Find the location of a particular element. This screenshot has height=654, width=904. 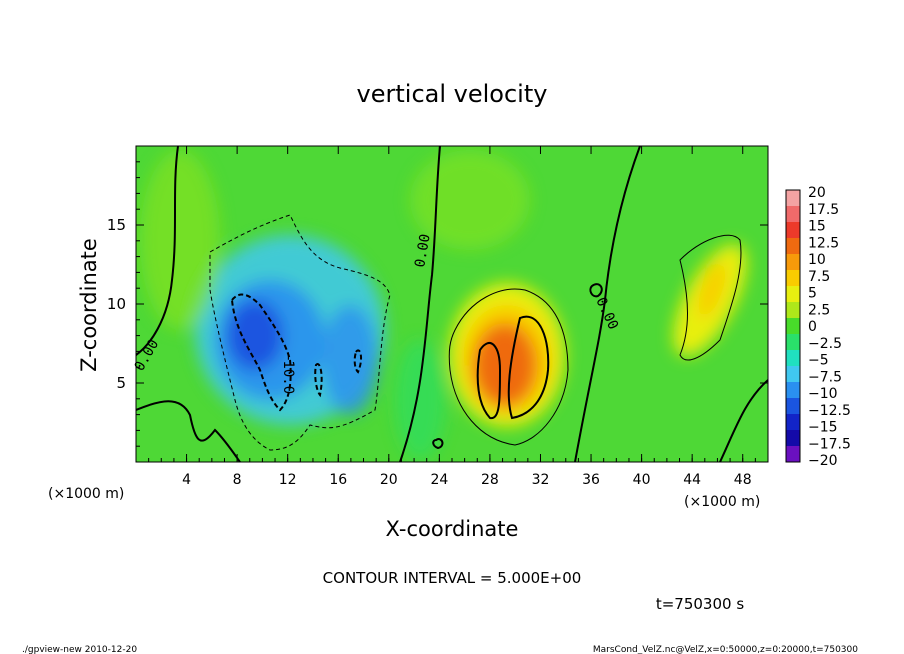

contour-neg5 is located at coordinates (300, 332).